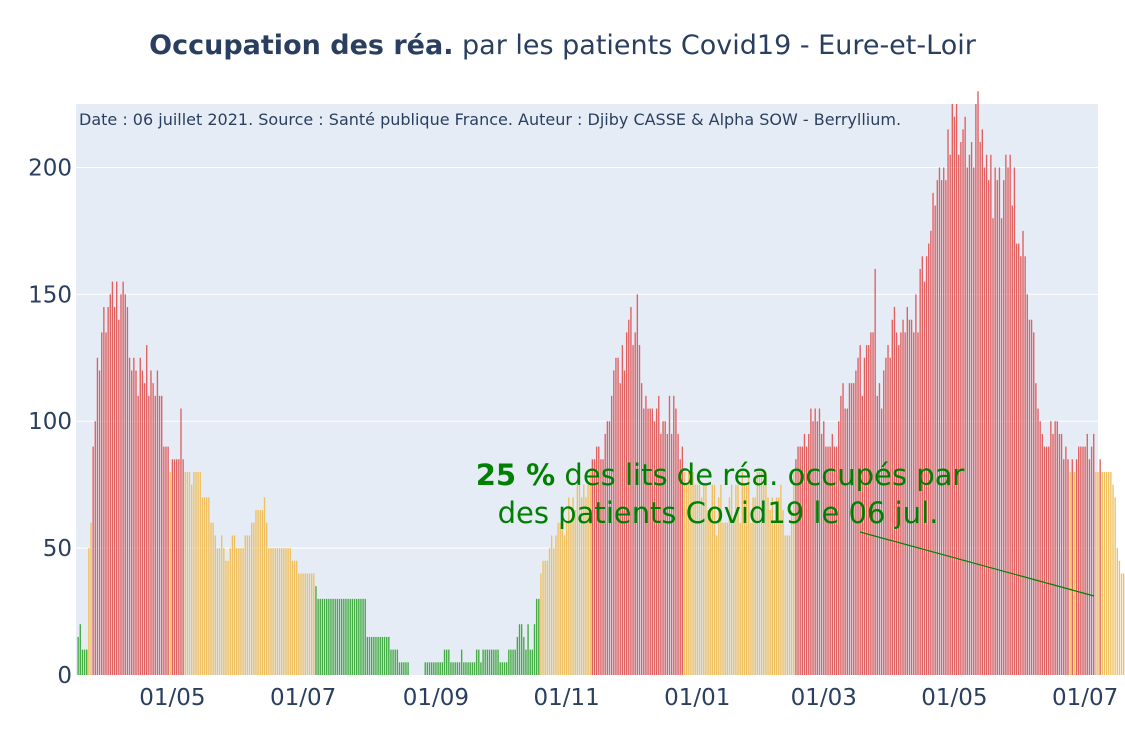  What do you see at coordinates (566, 698) in the screenshot?
I see `x-tick-label: 01/11` at bounding box center [566, 698].